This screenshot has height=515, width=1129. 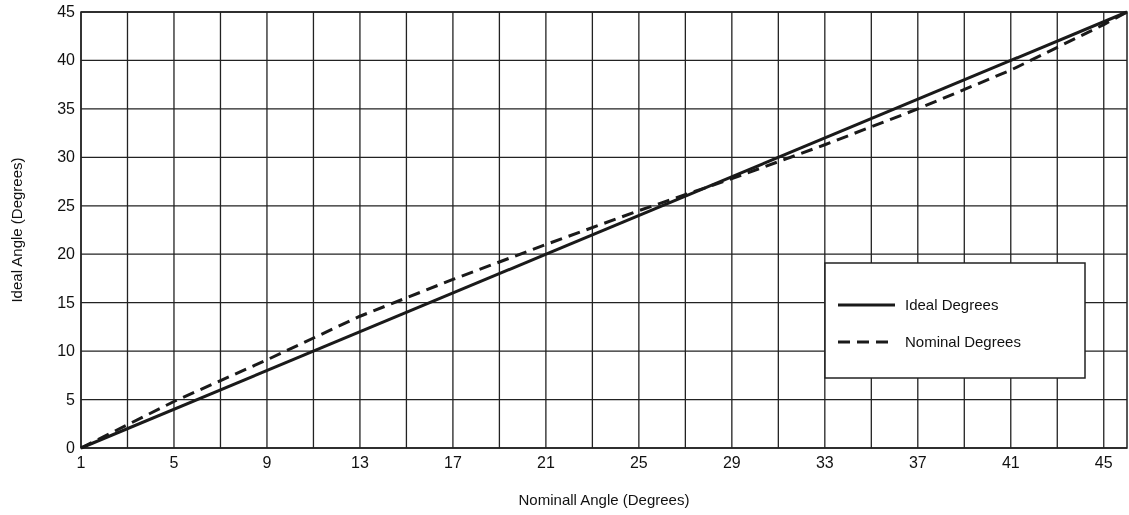 I want to click on y-tick-label: 10, so click(x=66, y=351).